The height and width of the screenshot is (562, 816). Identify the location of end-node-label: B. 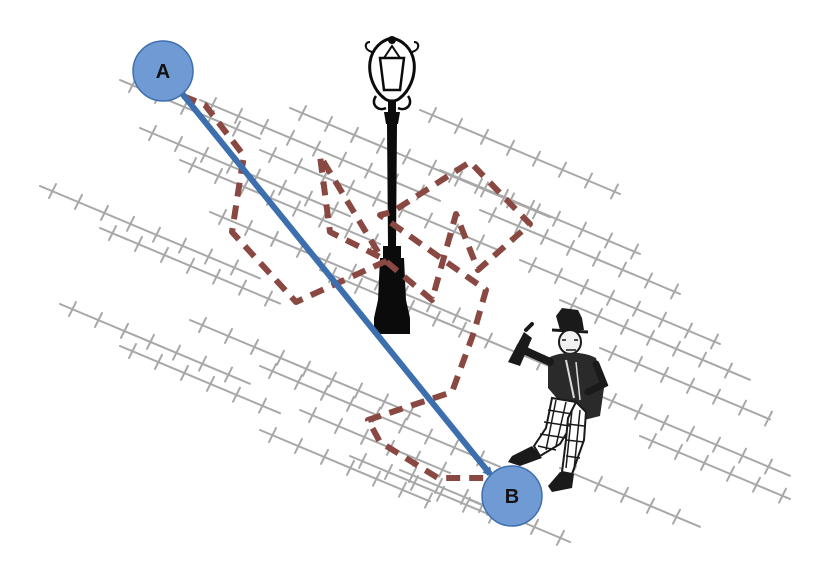
(512, 497).